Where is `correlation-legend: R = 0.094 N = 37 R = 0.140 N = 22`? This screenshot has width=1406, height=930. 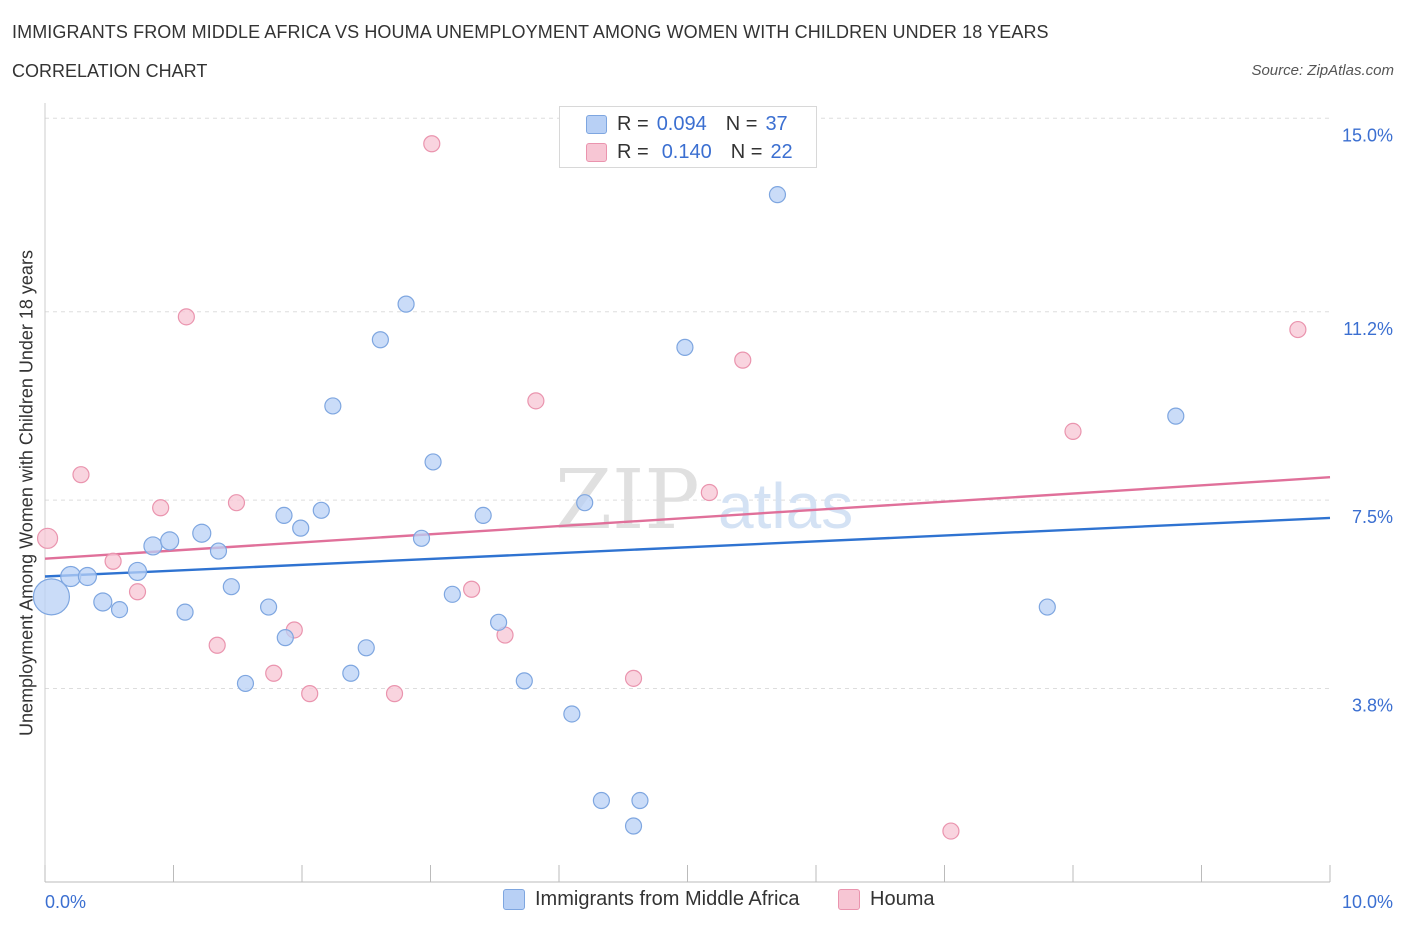
correlation-legend: R = 0.094 N = 37 R = 0.140 N = 22 is located at coordinates (688, 137).